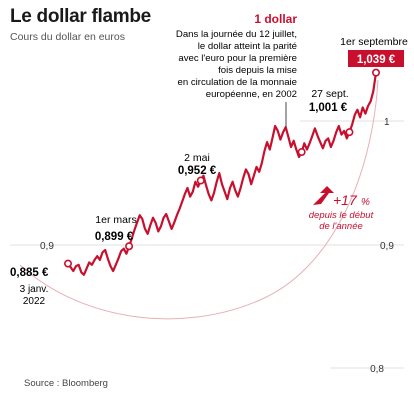 The image size is (414, 400). Describe the element at coordinates (341, 215) in the screenshot. I see `change-label-line1: depuis le début` at that location.